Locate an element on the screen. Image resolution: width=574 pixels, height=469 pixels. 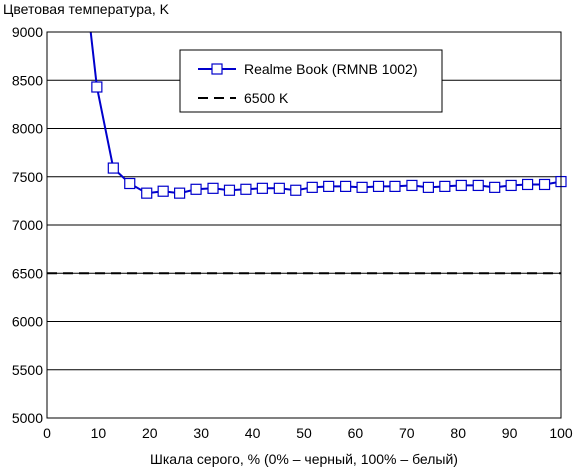
y-tick-label-5000: 5000 is located at coordinates (27, 418).